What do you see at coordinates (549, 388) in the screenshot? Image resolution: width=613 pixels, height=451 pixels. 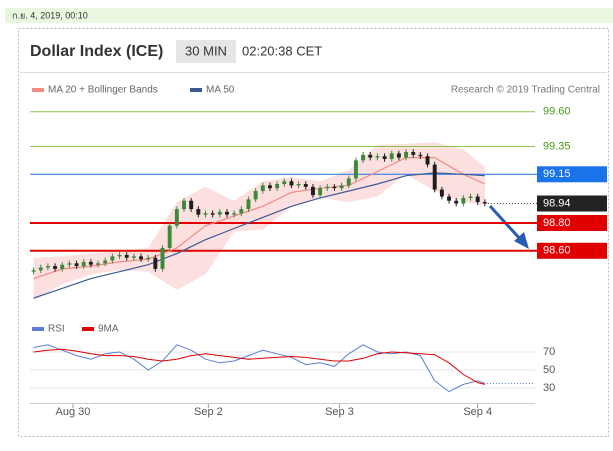 I see `y-tick-label: 30` at bounding box center [549, 388].